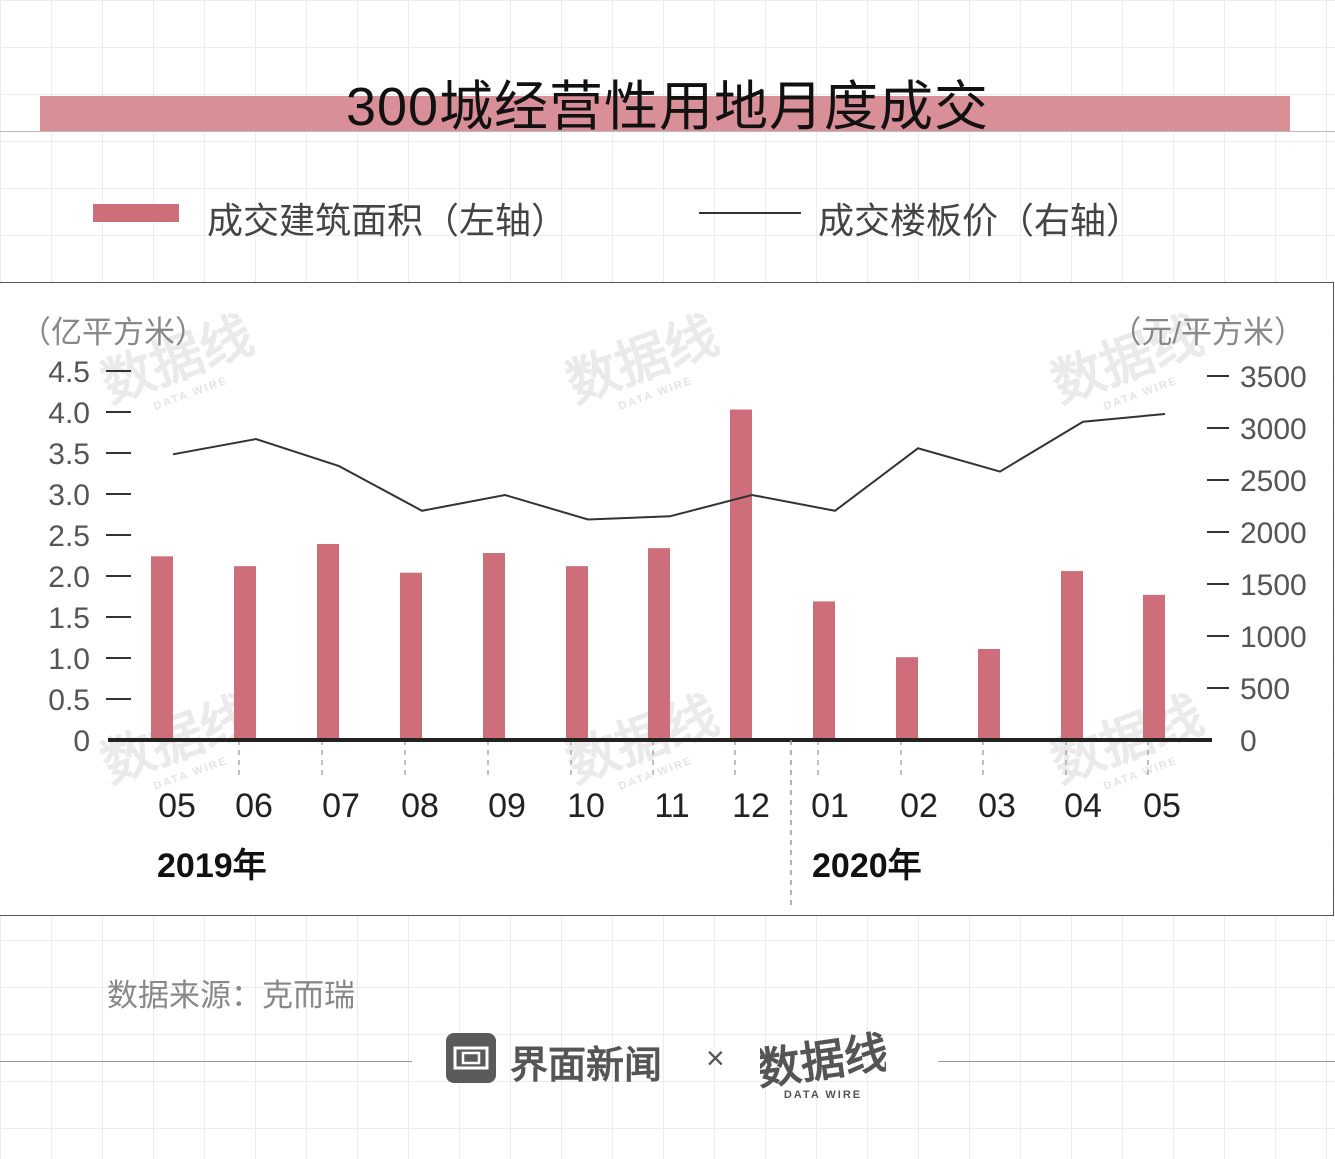 The image size is (1335, 1159). I want to click on title-band, so click(665, 114).